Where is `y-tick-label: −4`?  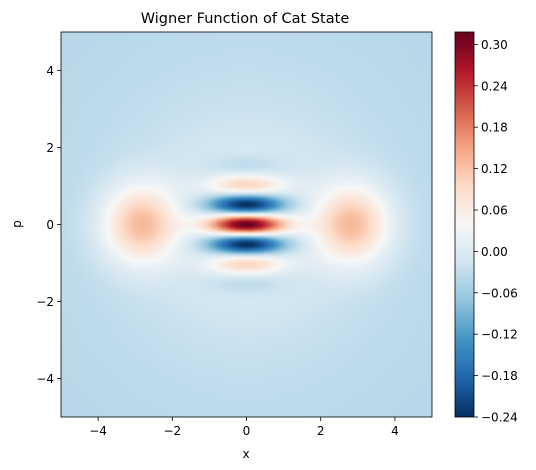 y-tick-label: −4 is located at coordinates (45, 379).